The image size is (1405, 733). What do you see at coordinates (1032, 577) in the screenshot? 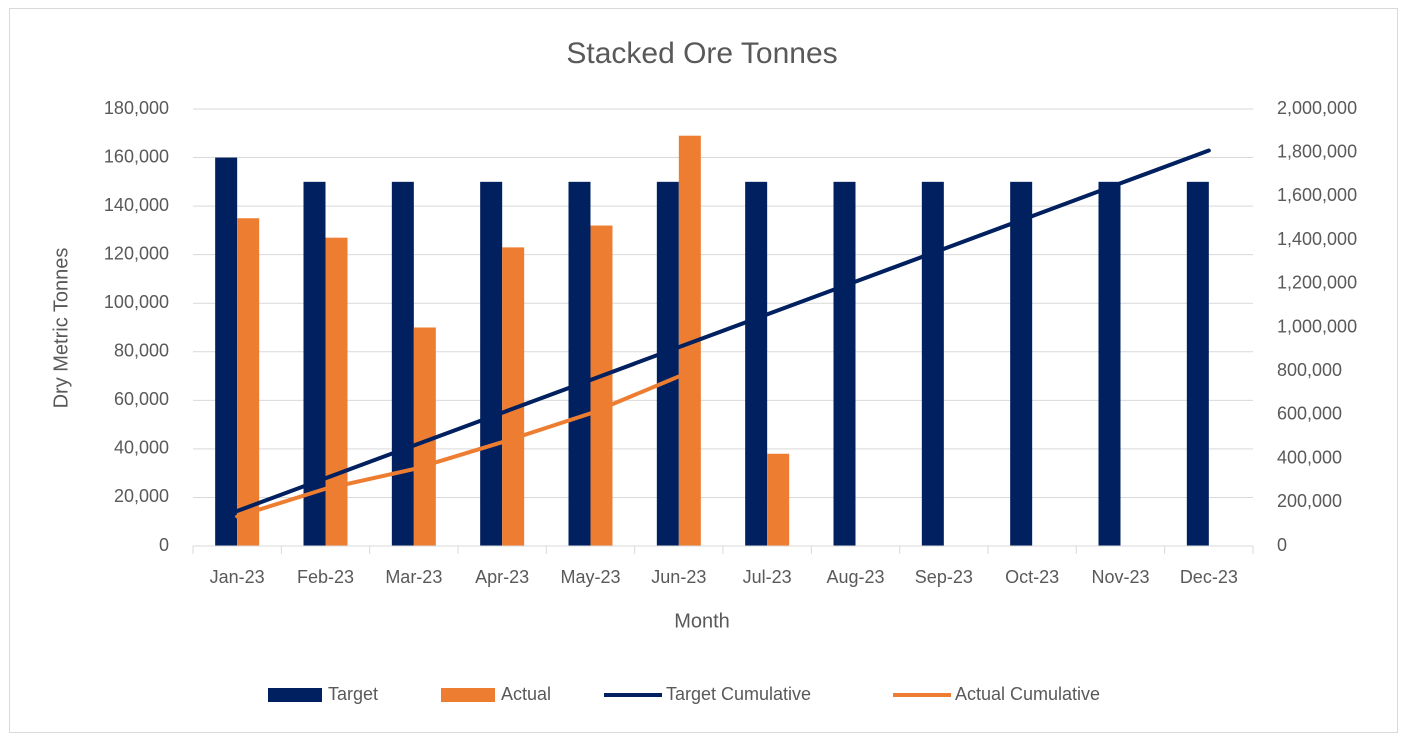
I see `x-tick-label: Oct-23` at bounding box center [1032, 577].